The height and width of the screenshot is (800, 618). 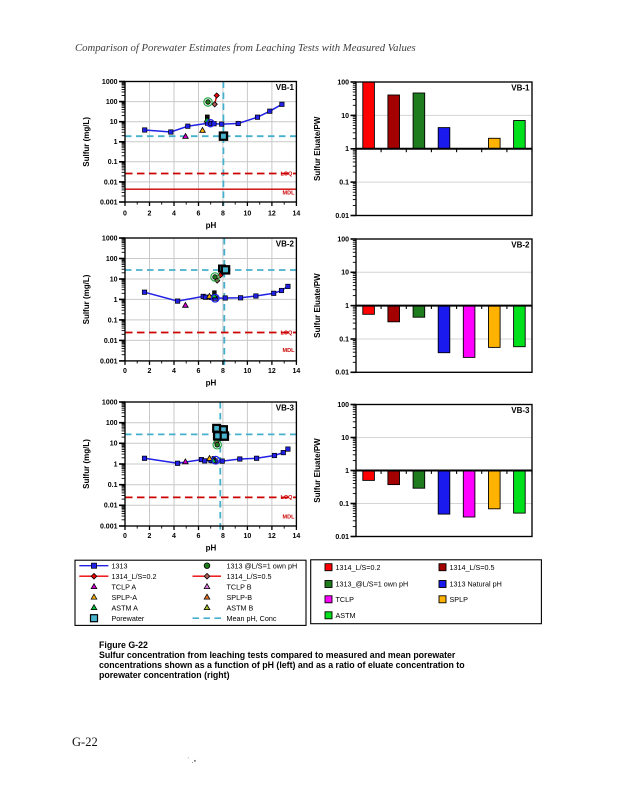 I want to click on svg-text: SPLP-B, so click(x=240, y=597).